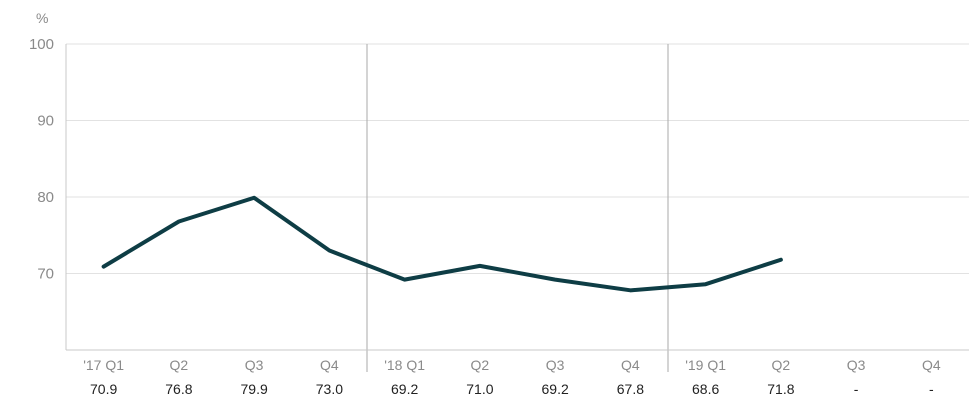 The width and height of the screenshot is (969, 398). What do you see at coordinates (705, 365) in the screenshot?
I see `x-tick-label: '19 Q1` at bounding box center [705, 365].